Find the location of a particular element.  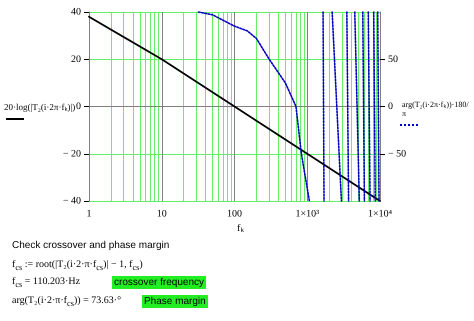

y-tick-label: 20 is located at coordinates (76, 59).